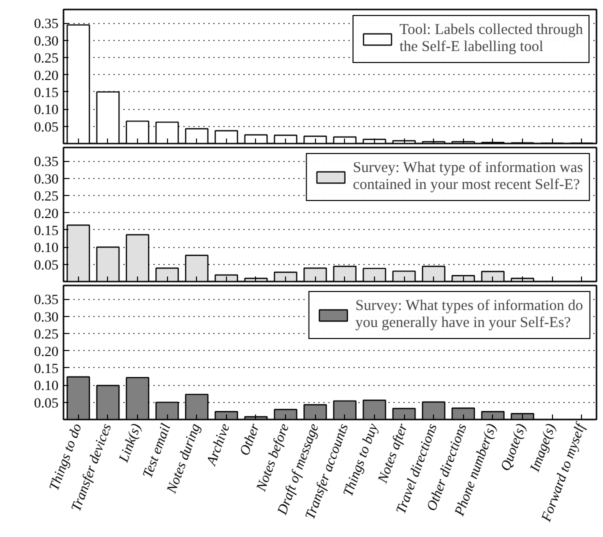 This screenshot has width=603, height=537. What do you see at coordinates (251, 439) in the screenshot?
I see `x-tick-label: Other` at bounding box center [251, 439].